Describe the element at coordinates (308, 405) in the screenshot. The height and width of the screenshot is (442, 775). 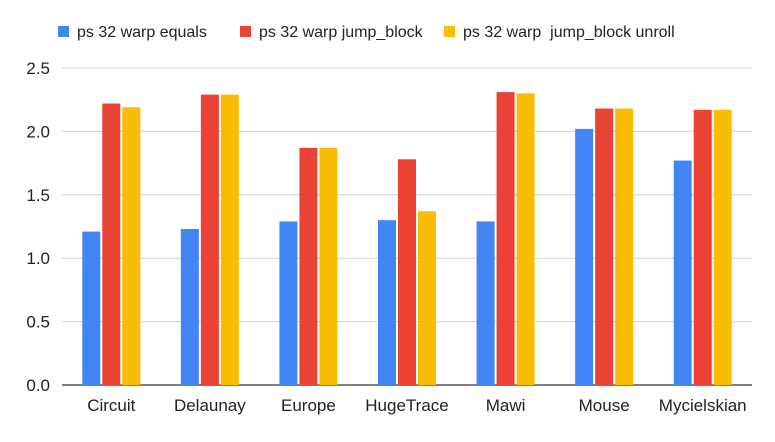
I see `x-tick-label: Europe` at that location.